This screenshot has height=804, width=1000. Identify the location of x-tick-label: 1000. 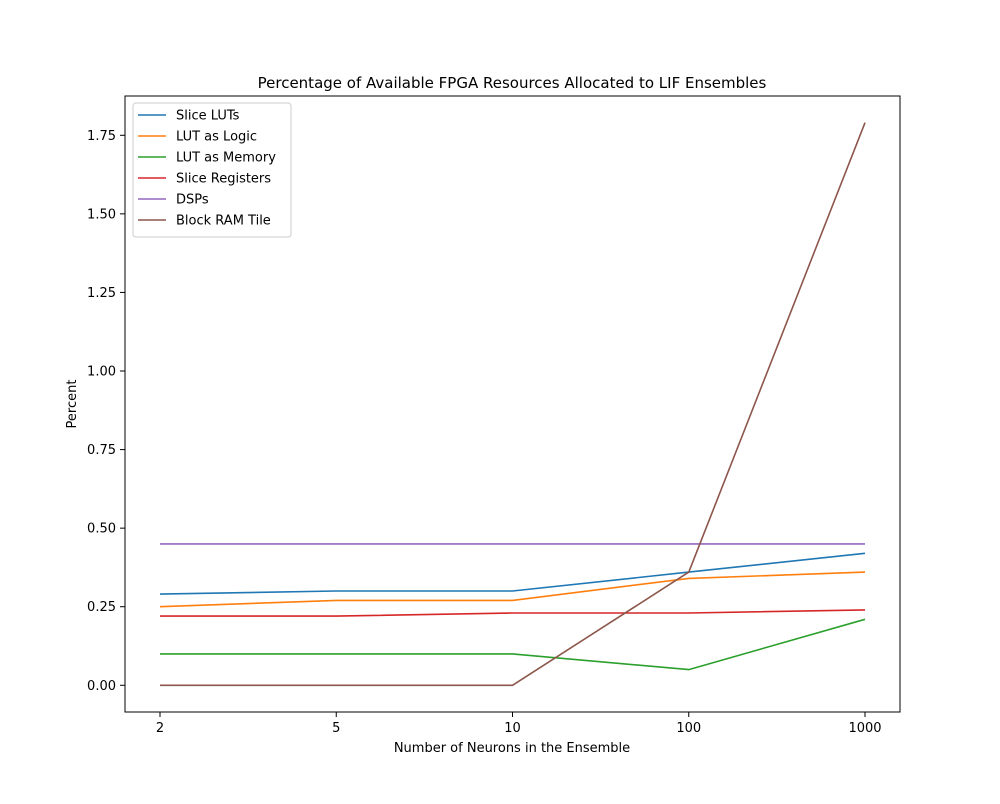
(864, 728).